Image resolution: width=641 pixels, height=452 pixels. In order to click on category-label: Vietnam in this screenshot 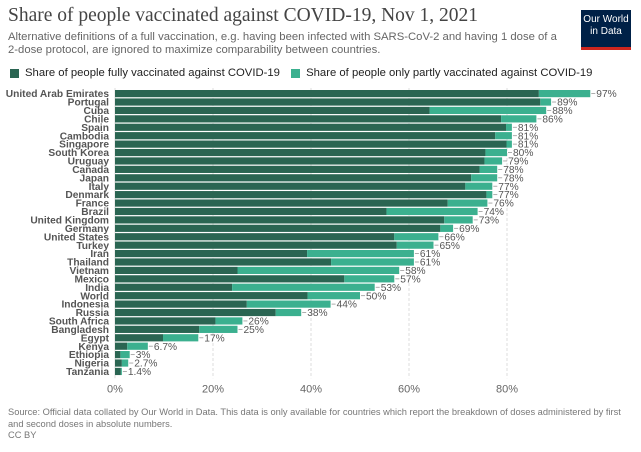, I will do `click(89, 271)`.